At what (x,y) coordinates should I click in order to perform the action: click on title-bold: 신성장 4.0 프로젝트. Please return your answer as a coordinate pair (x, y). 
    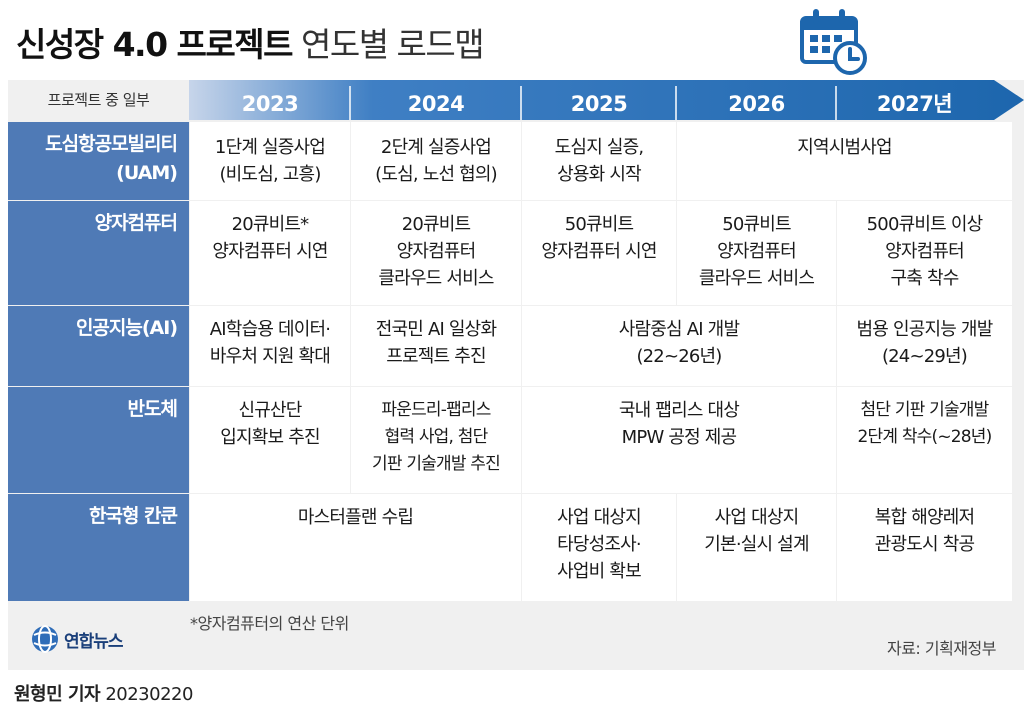
    Looking at the image, I should click on (154, 44).